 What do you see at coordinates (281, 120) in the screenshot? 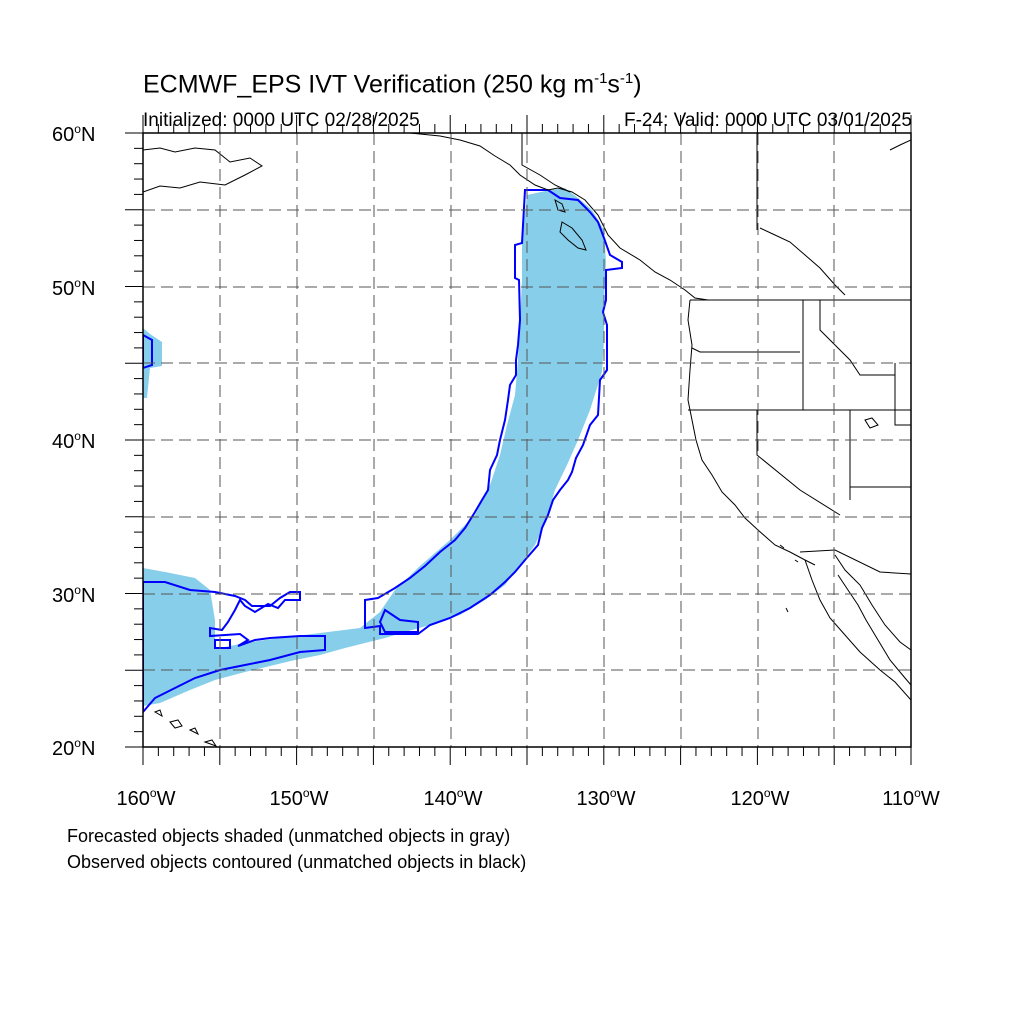
I see `init-time-label: Initialized: 0000 UTC 02/28/2025` at bounding box center [281, 120].